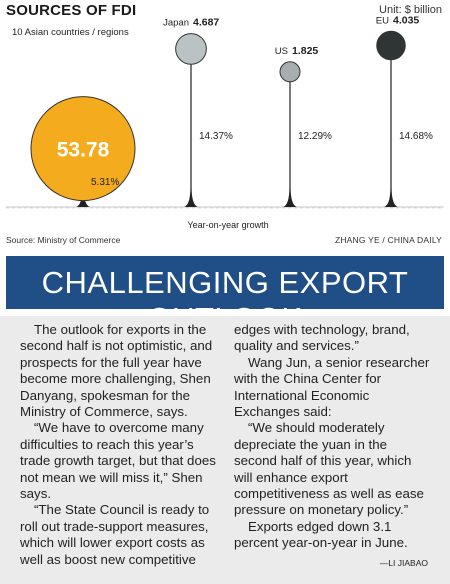 The image size is (450, 584). What do you see at coordinates (227, 225) in the screenshot?
I see `x-axis-label: Year-on-year growth` at bounding box center [227, 225].